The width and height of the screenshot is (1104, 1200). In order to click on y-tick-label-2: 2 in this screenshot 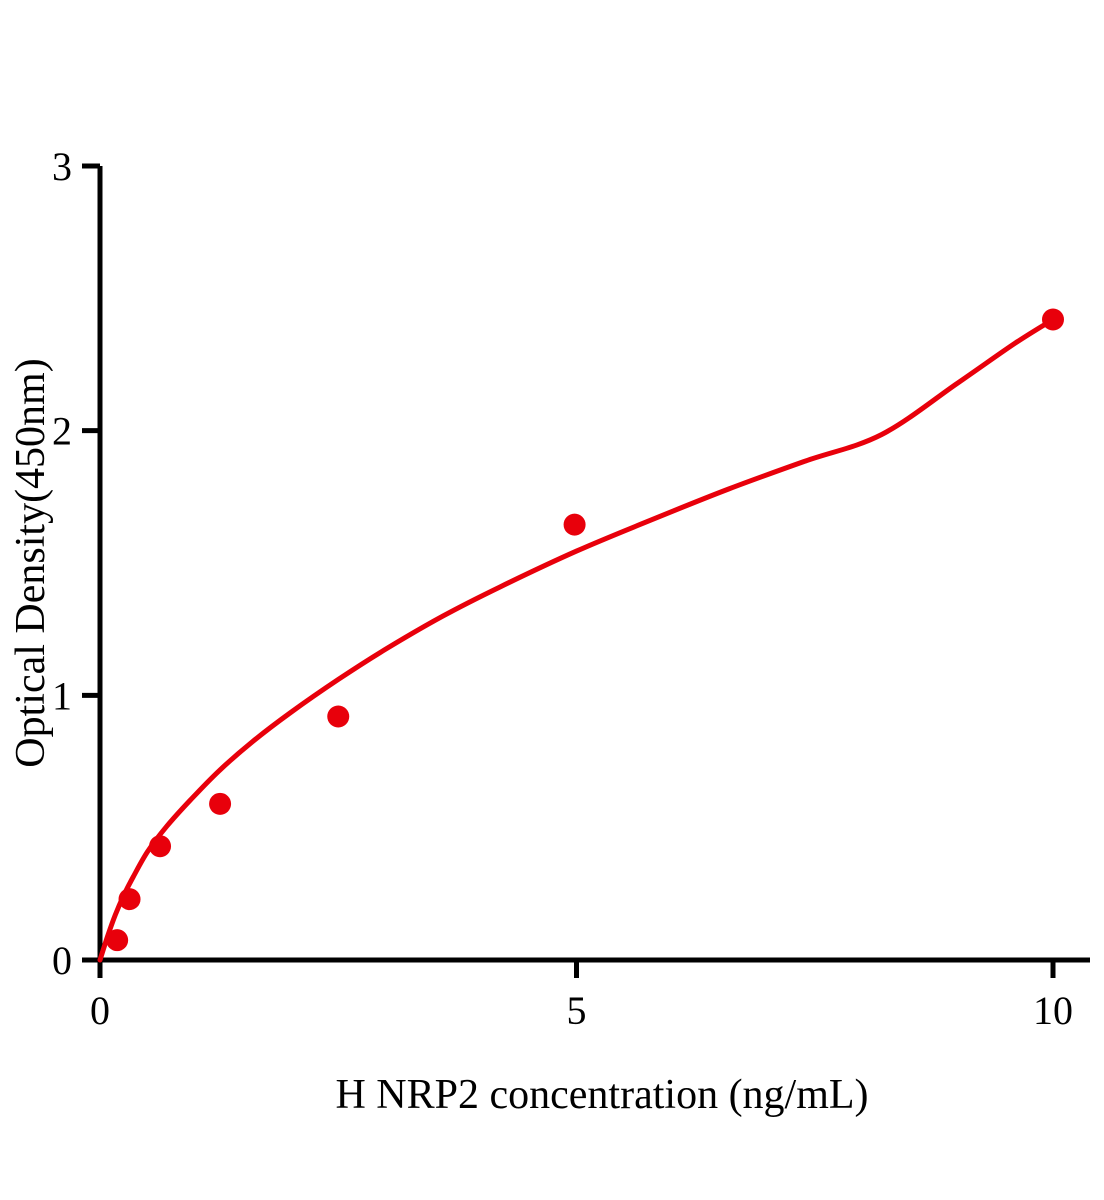, I will do `click(62, 431)`.